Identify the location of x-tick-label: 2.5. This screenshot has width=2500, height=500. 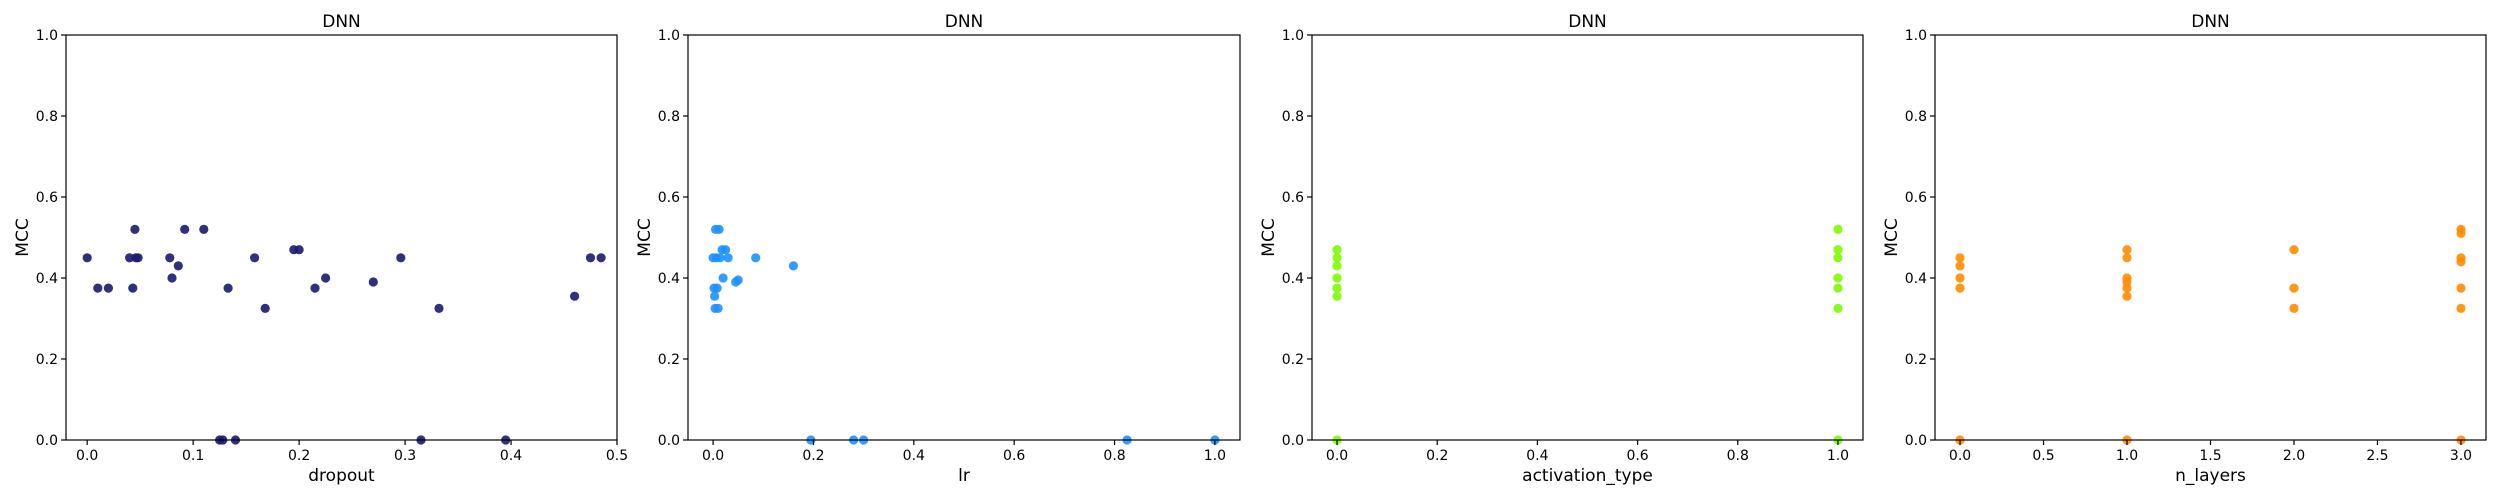
(2377, 456).